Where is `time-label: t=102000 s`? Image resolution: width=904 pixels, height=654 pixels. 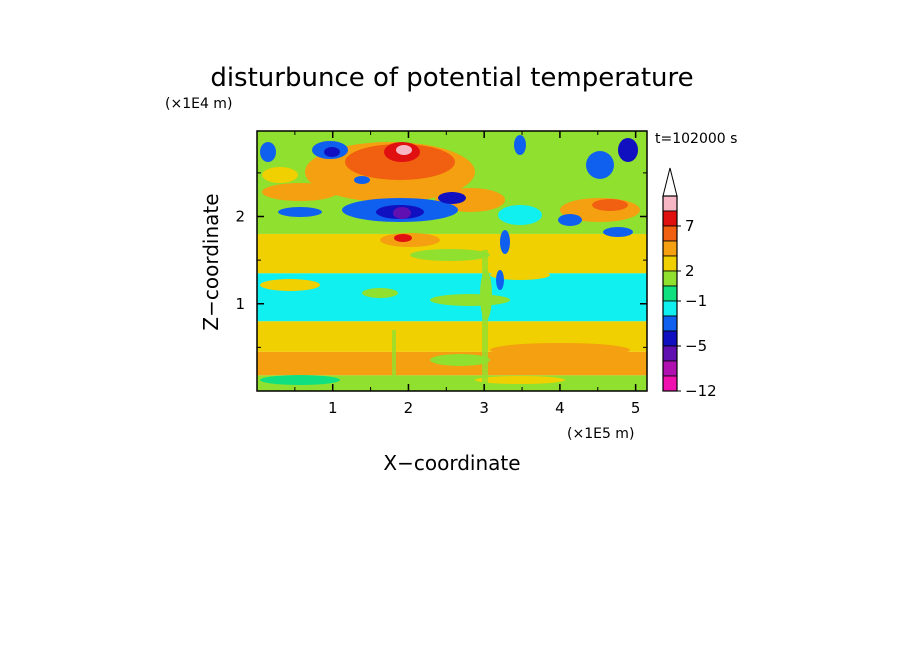
time-label: t=102000 s is located at coordinates (696, 139).